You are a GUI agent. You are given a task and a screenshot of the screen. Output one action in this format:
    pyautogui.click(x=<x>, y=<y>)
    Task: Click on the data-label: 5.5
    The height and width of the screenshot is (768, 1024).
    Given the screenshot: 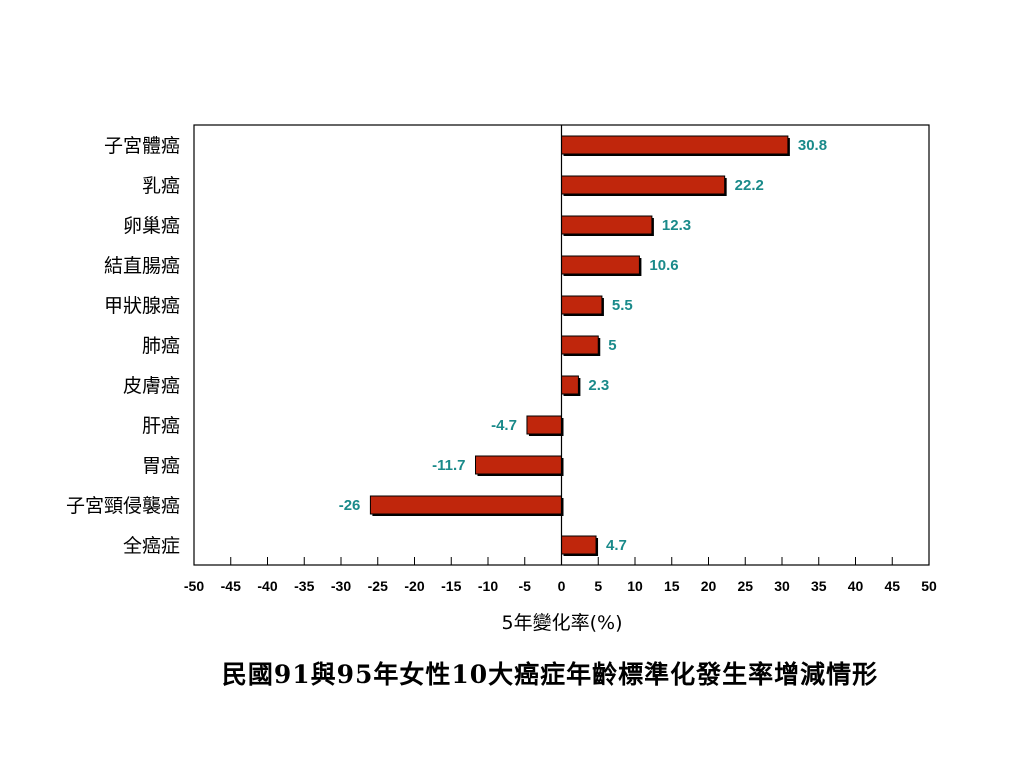 What is the action you would take?
    pyautogui.click(x=622, y=305)
    